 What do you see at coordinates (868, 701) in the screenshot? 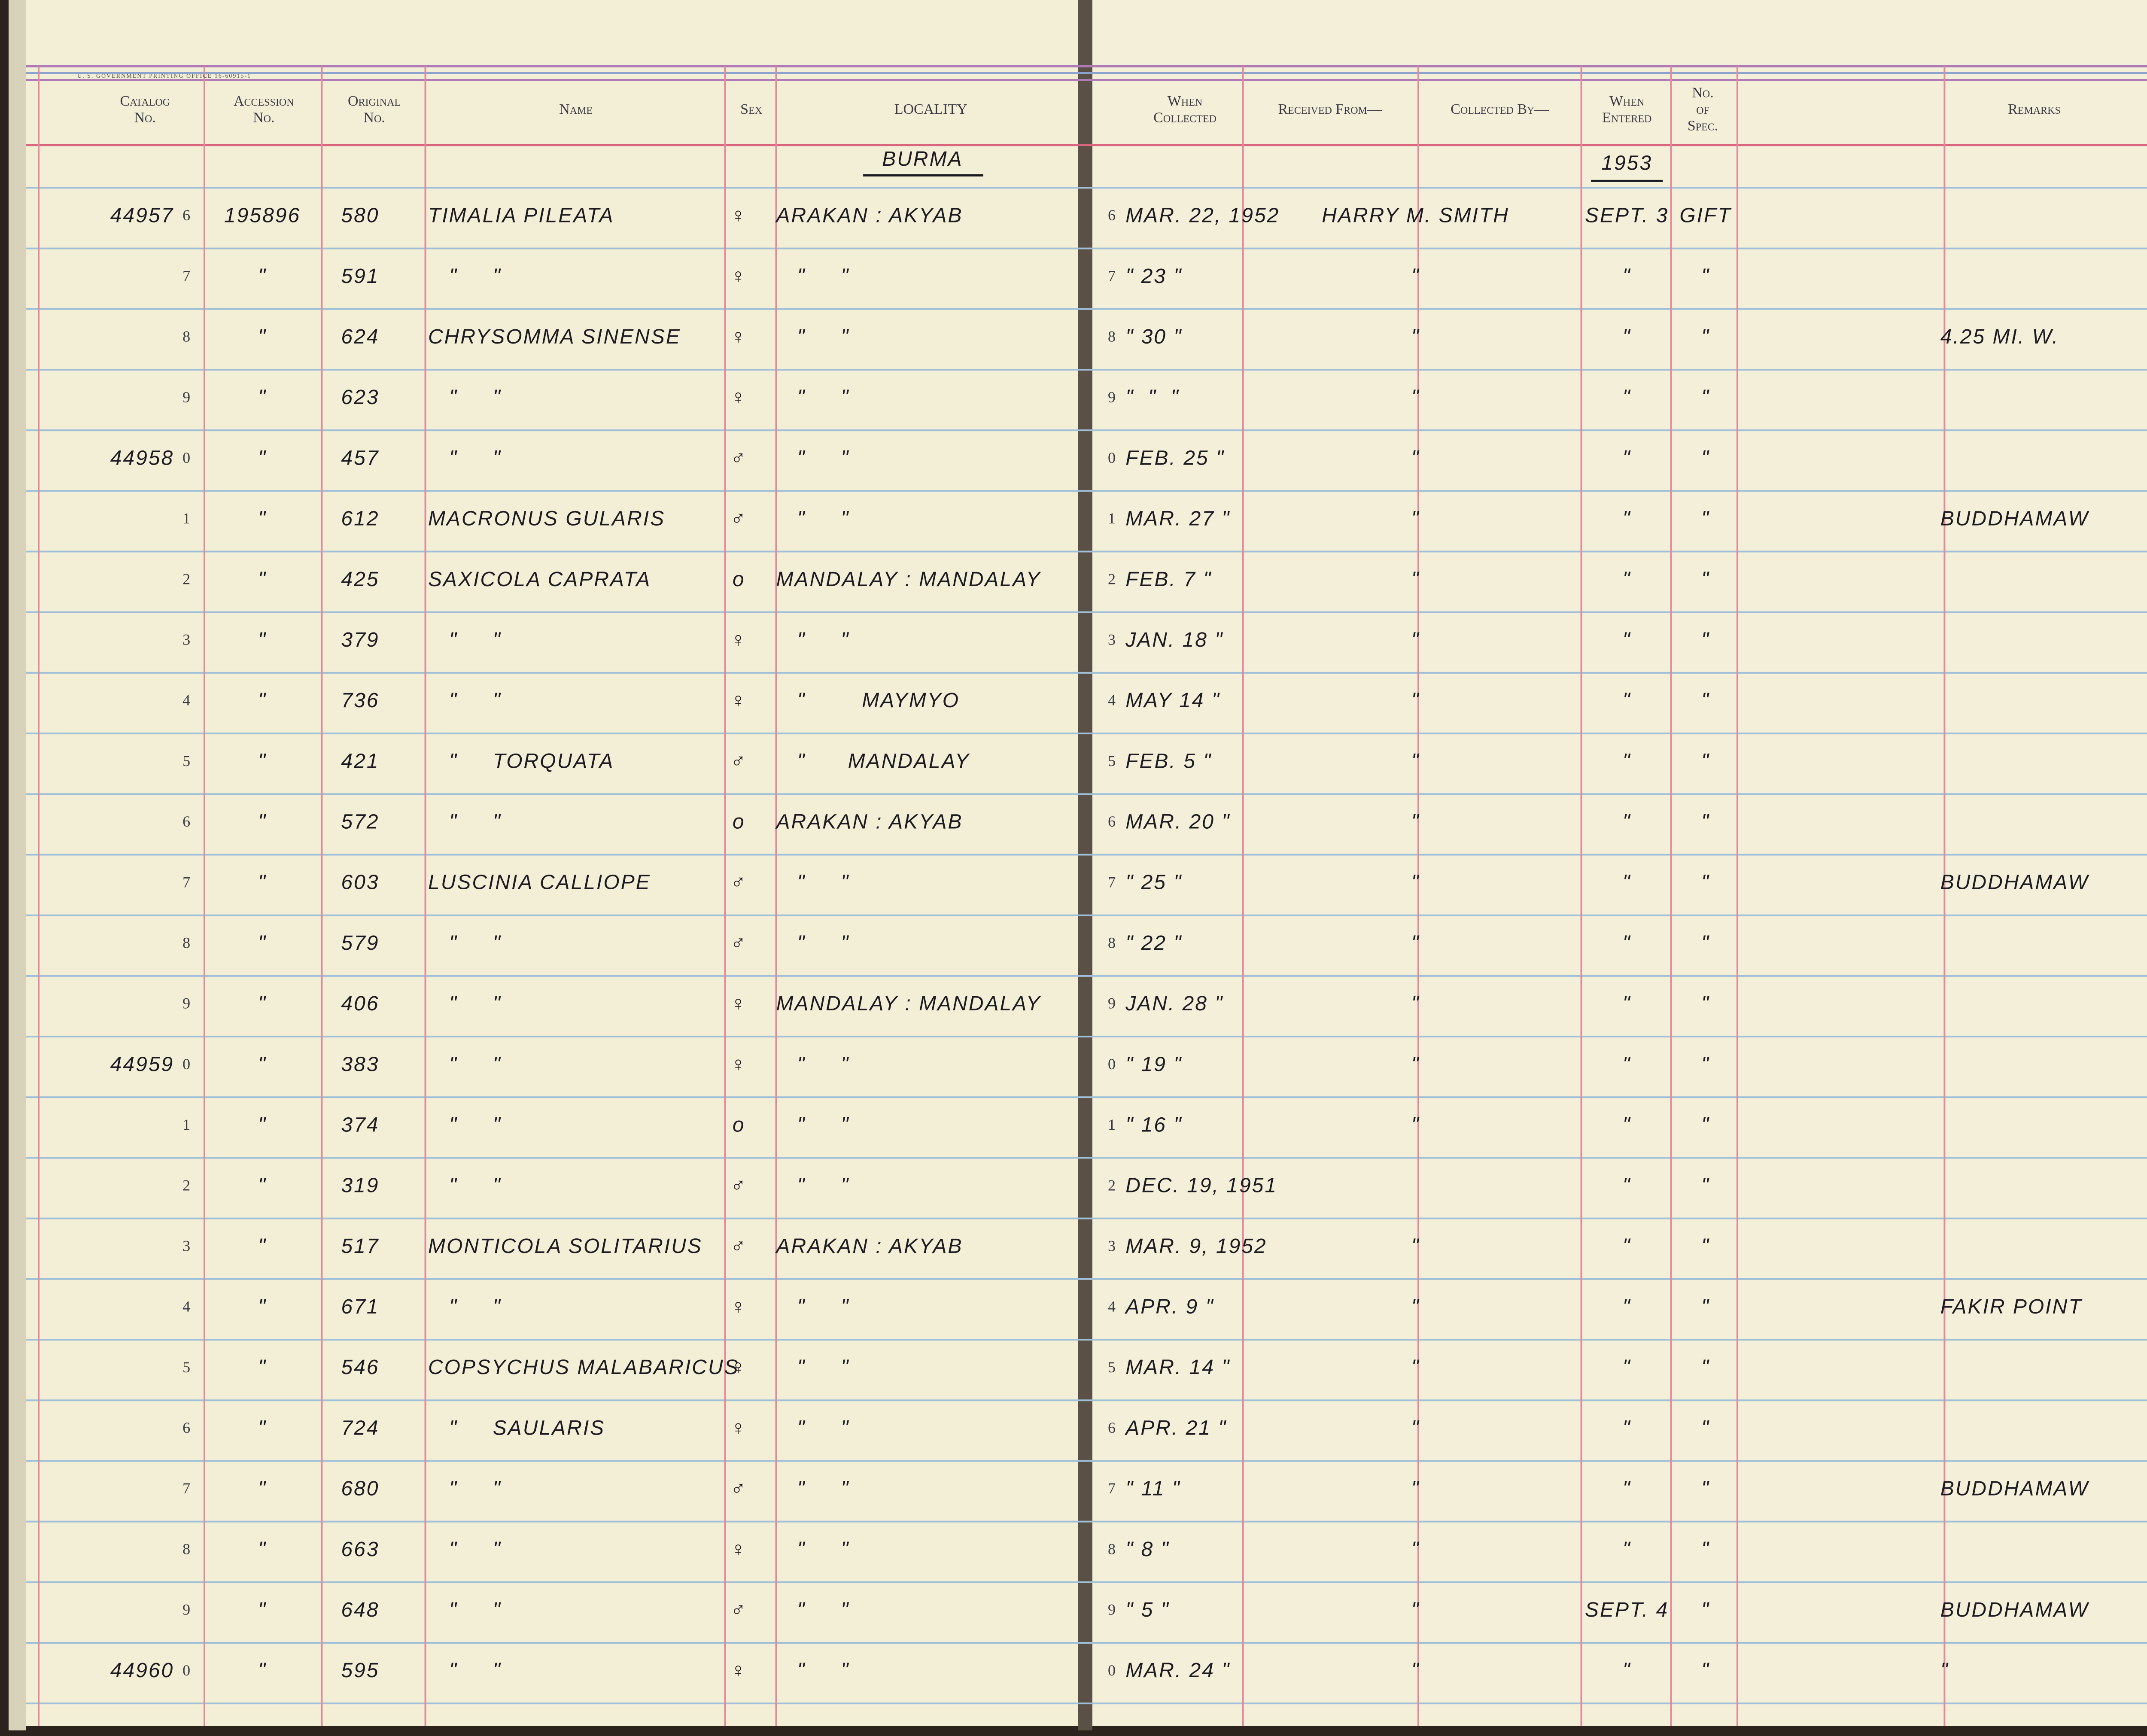
I see `cell-locality: " MAYMYO` at bounding box center [868, 701].